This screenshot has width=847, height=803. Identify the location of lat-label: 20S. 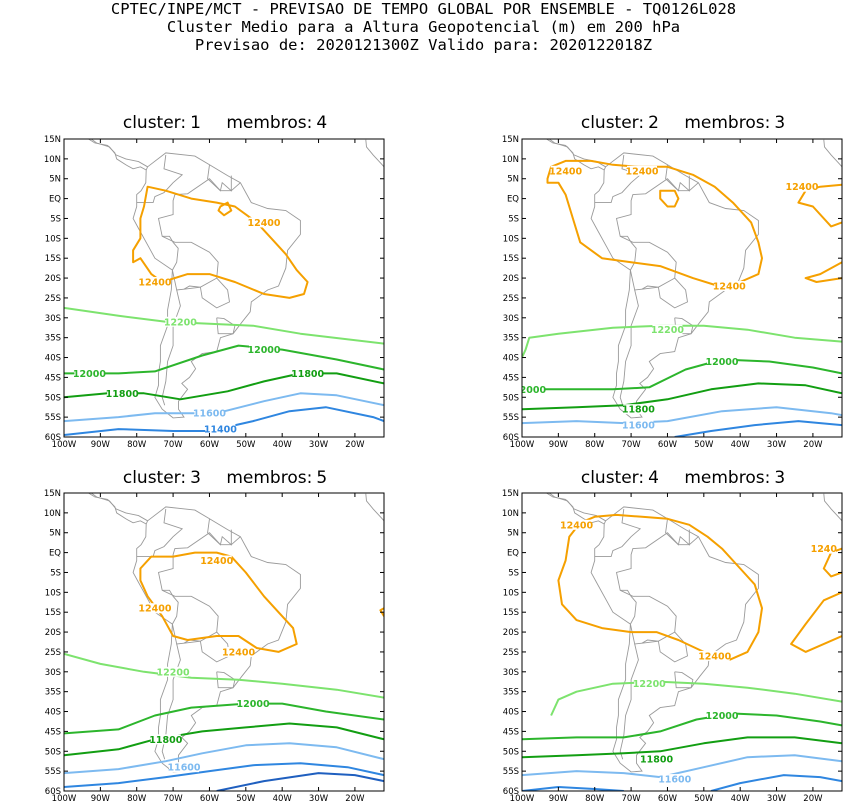
(53, 633).